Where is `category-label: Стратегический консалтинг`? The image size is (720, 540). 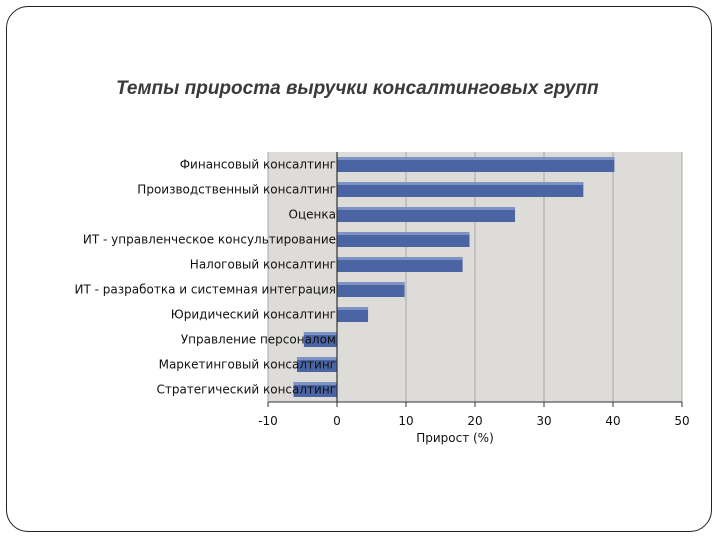
category-label: Стратегический консалтинг is located at coordinates (246, 390).